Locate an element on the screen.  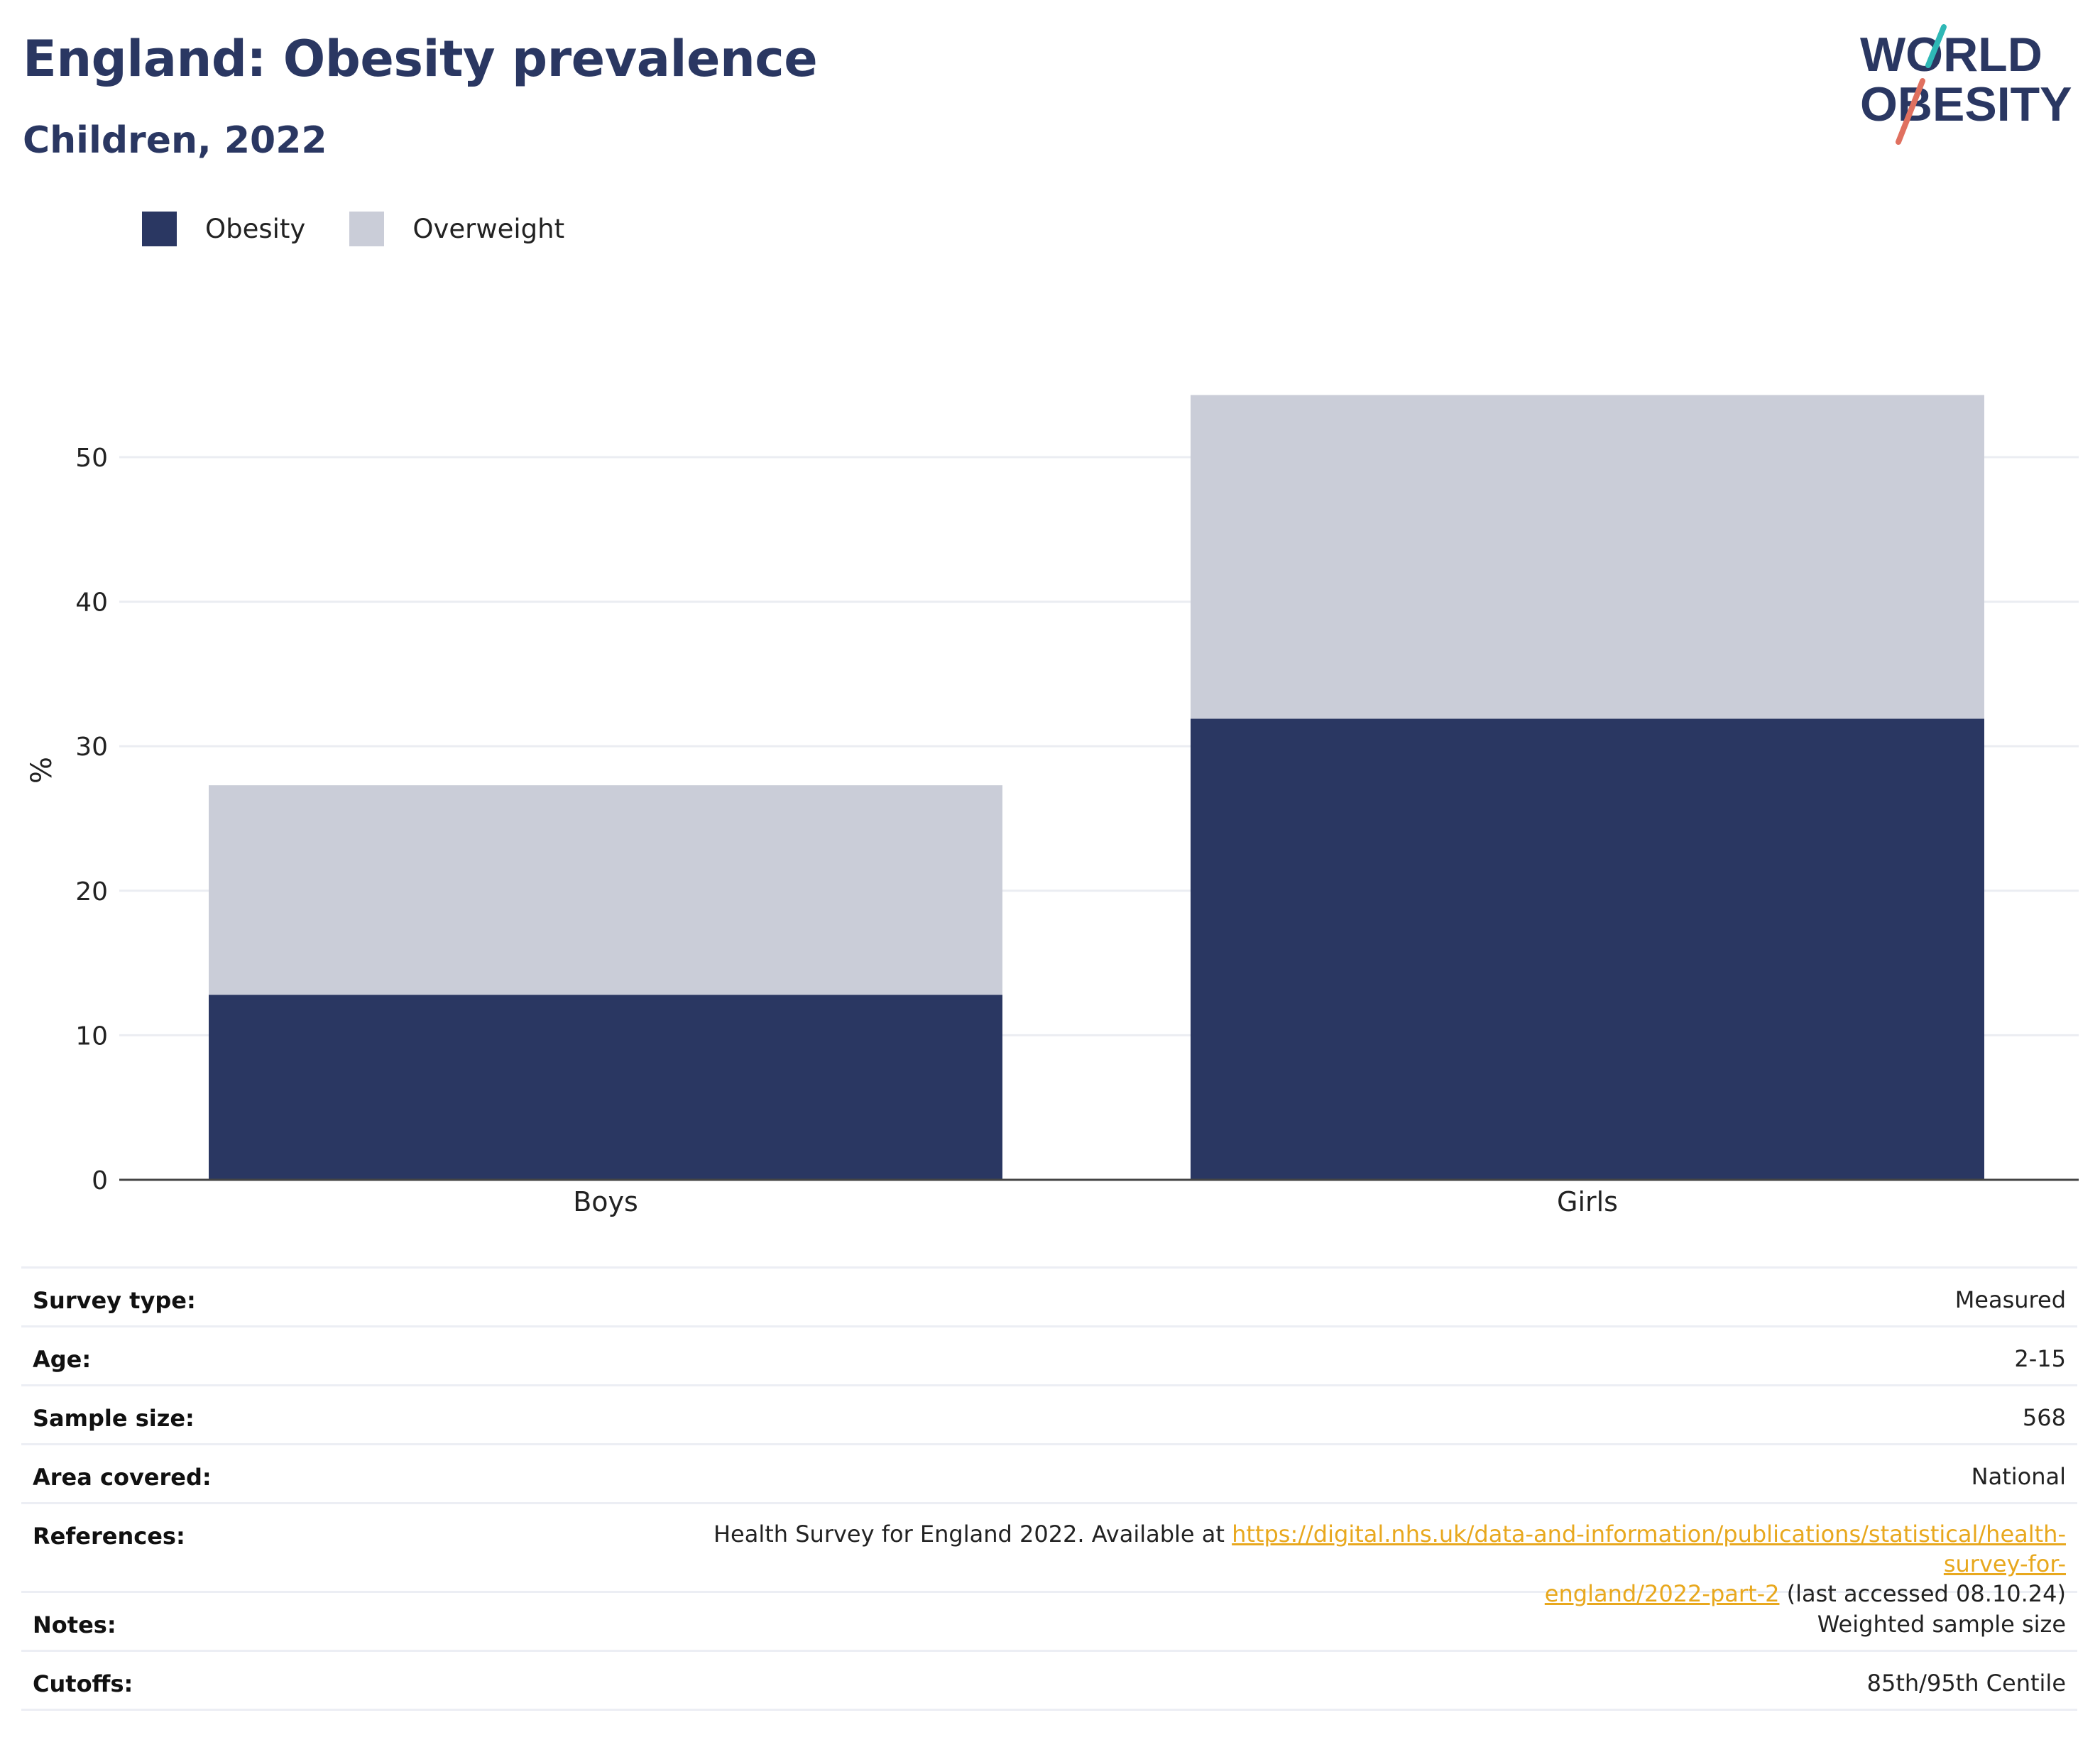
legend-swatch-overweight is located at coordinates (367, 229).